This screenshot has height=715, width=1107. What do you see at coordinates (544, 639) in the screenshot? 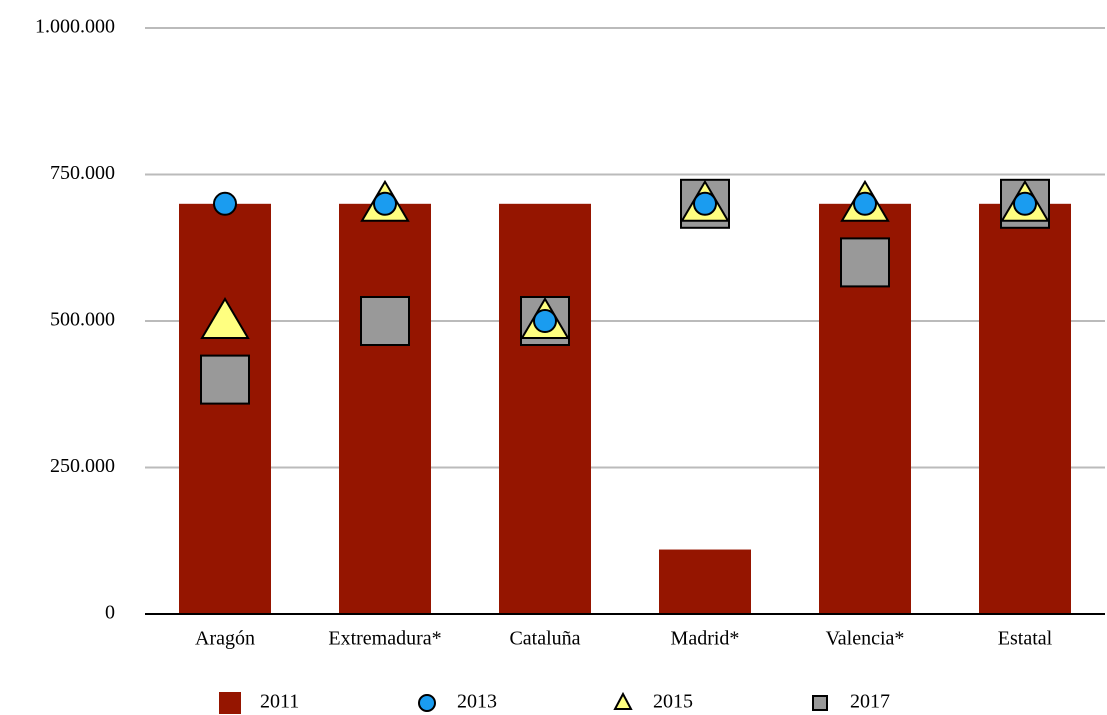
I see `x-tick-label: Cataluña` at bounding box center [544, 639].